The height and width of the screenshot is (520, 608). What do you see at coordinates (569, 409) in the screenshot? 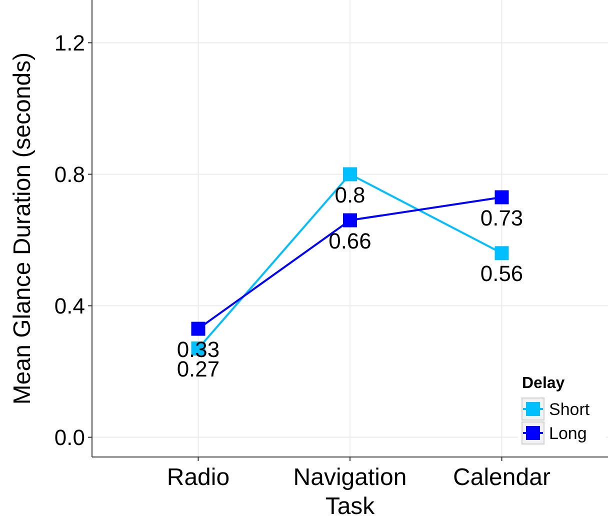
I see `legend-label: Short` at bounding box center [569, 409].